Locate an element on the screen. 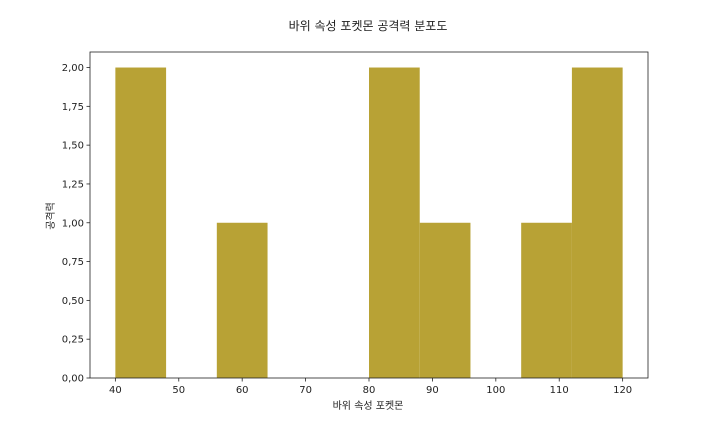 Image resolution: width=720 pixels, height=432 pixels. y-tick-label: 0,75 is located at coordinates (73, 262).